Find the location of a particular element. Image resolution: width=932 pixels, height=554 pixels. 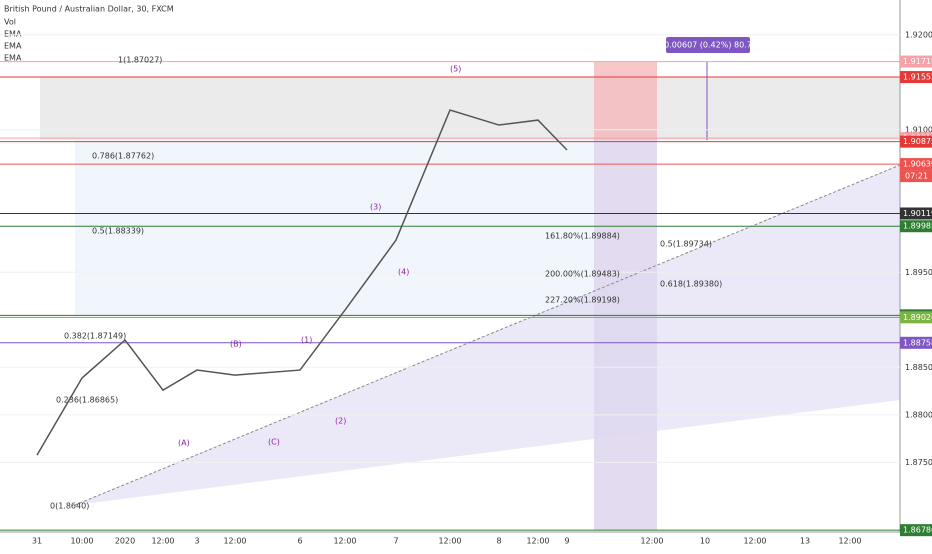

annotation: 0.786(1.87762) is located at coordinates (123, 156).